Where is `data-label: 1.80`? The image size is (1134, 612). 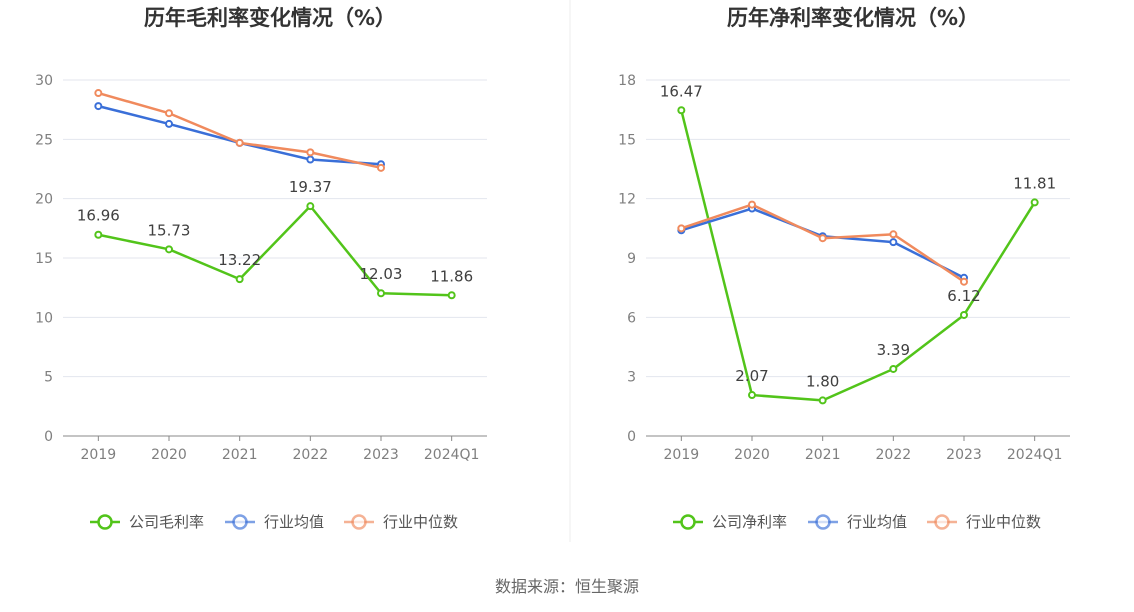
data-label: 1.80 is located at coordinates (822, 381).